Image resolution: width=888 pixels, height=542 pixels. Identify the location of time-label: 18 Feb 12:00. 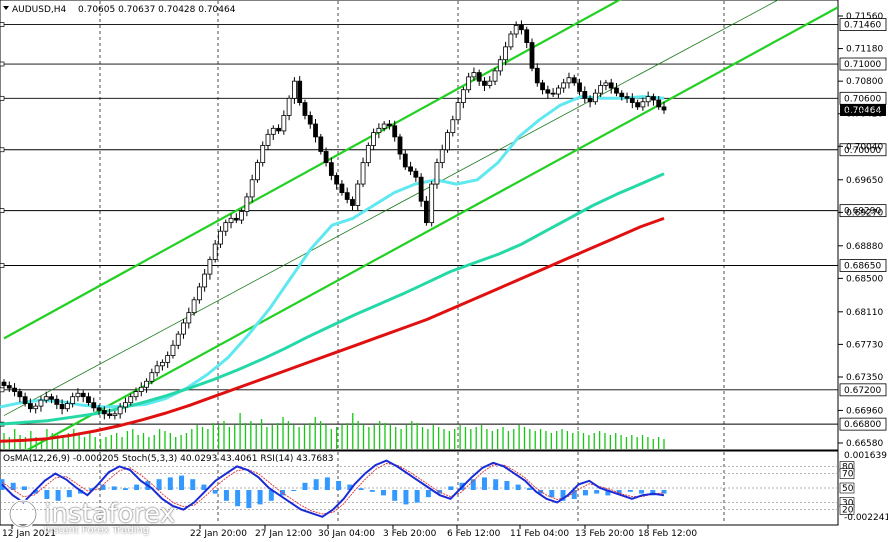
(667, 534).